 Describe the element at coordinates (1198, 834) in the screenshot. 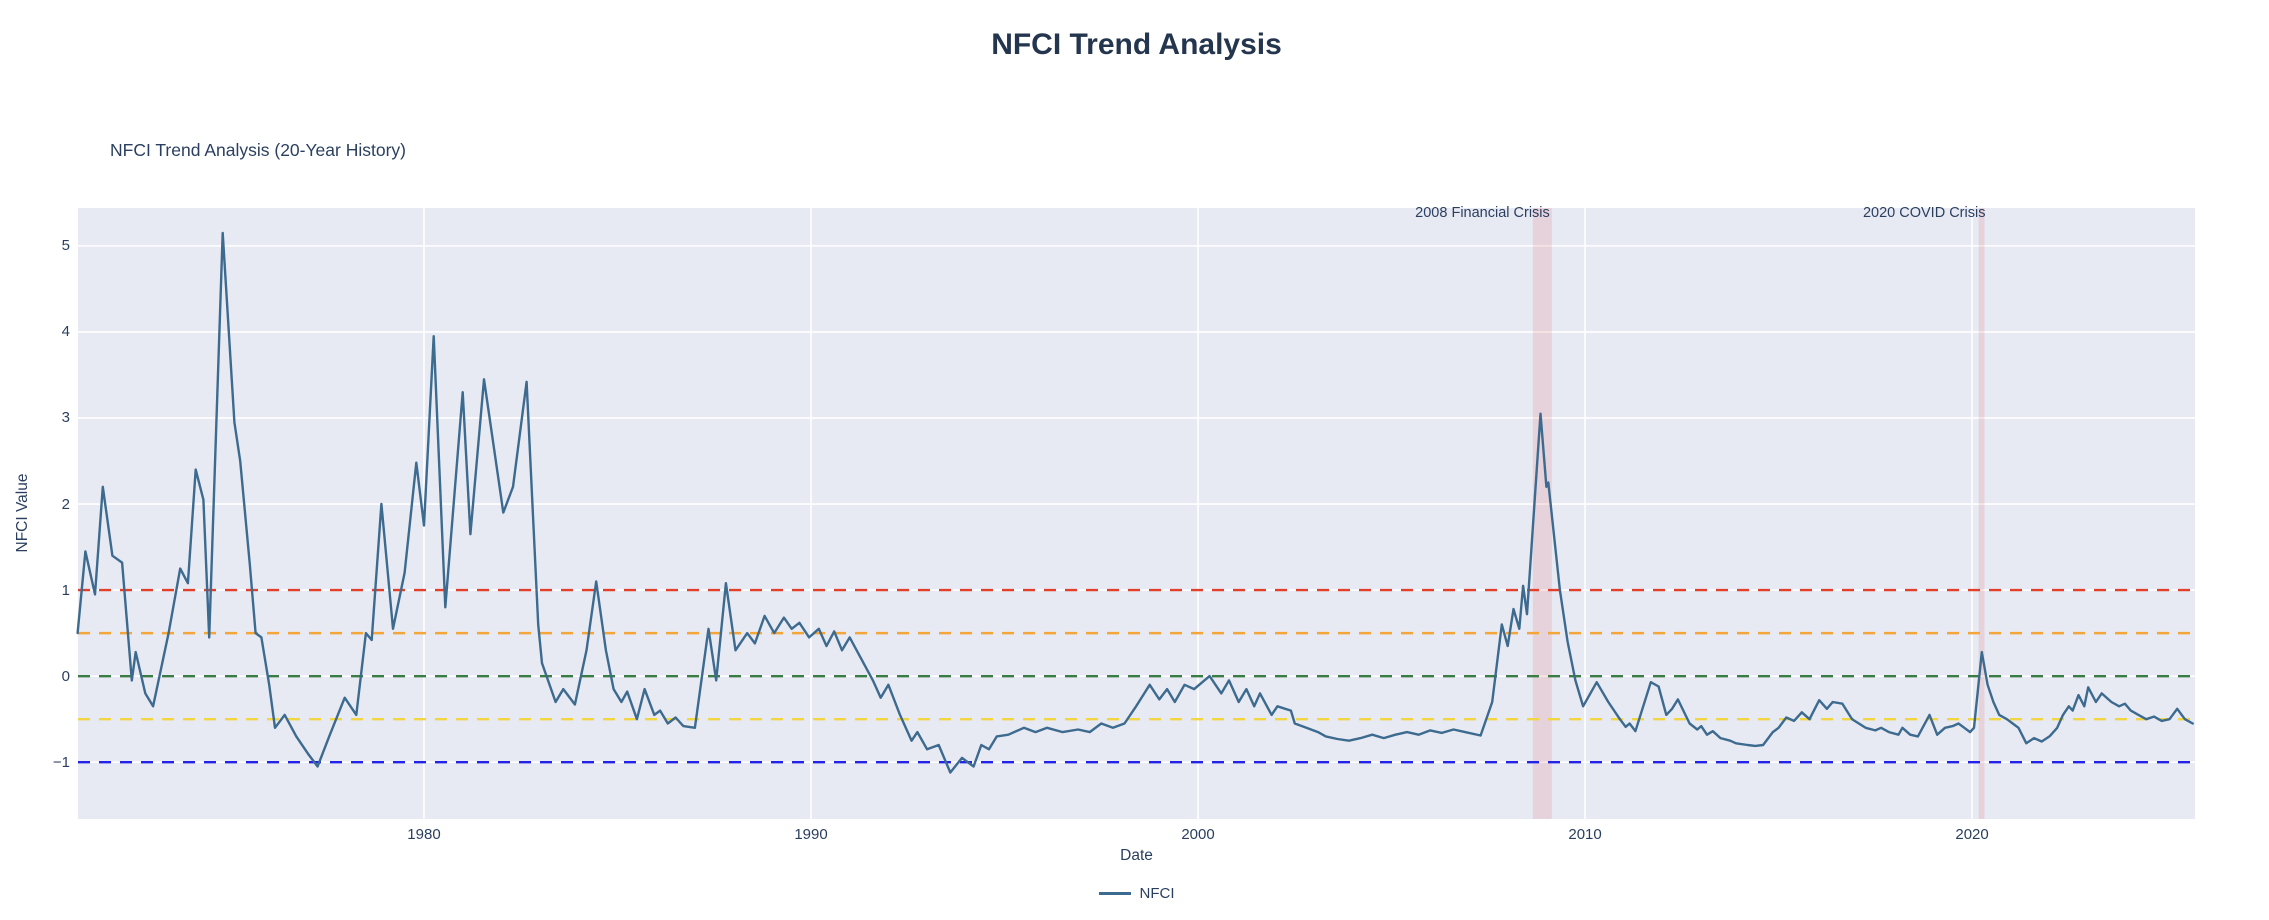

I see `x-tick-label: 2000` at that location.